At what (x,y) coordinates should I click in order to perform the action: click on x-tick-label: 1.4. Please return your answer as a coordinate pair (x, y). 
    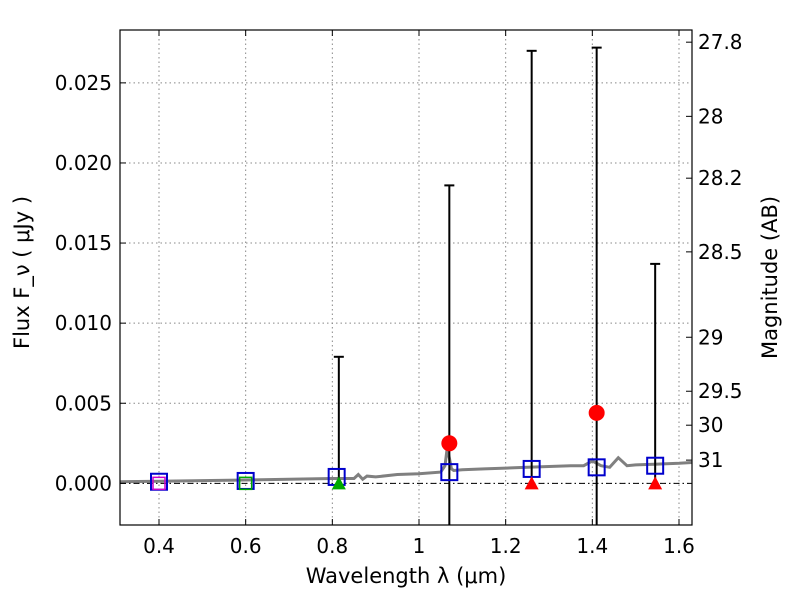
    Looking at the image, I should click on (592, 546).